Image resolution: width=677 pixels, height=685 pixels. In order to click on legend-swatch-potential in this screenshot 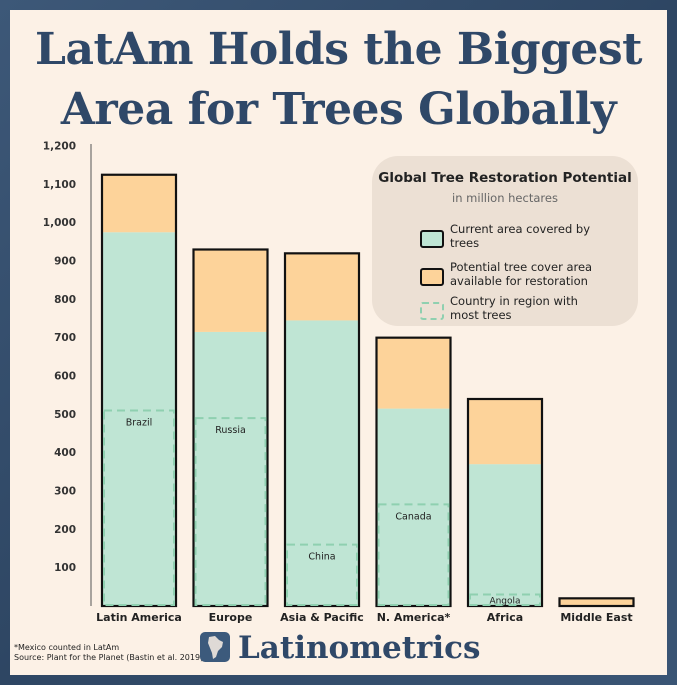, I will do `click(432, 277)`.